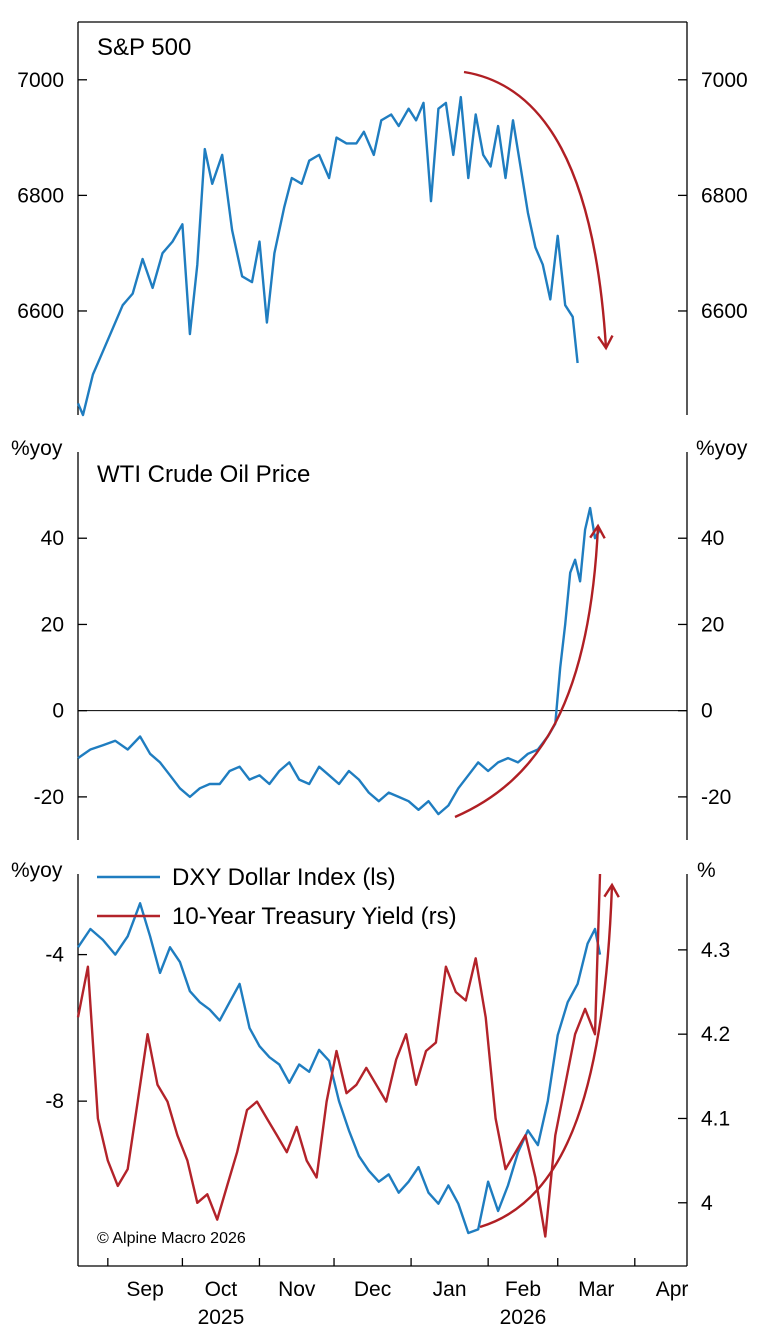  I want to click on panel2-right-tick-label: 40, so click(712, 538).